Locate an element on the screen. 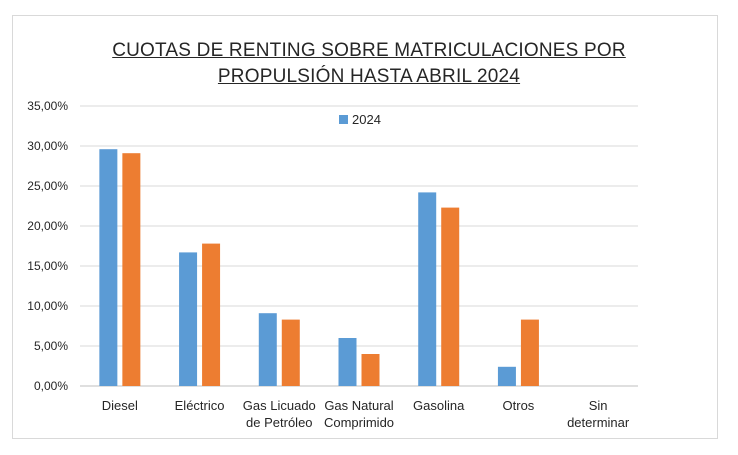  legend-label: 2024 is located at coordinates (366, 119).